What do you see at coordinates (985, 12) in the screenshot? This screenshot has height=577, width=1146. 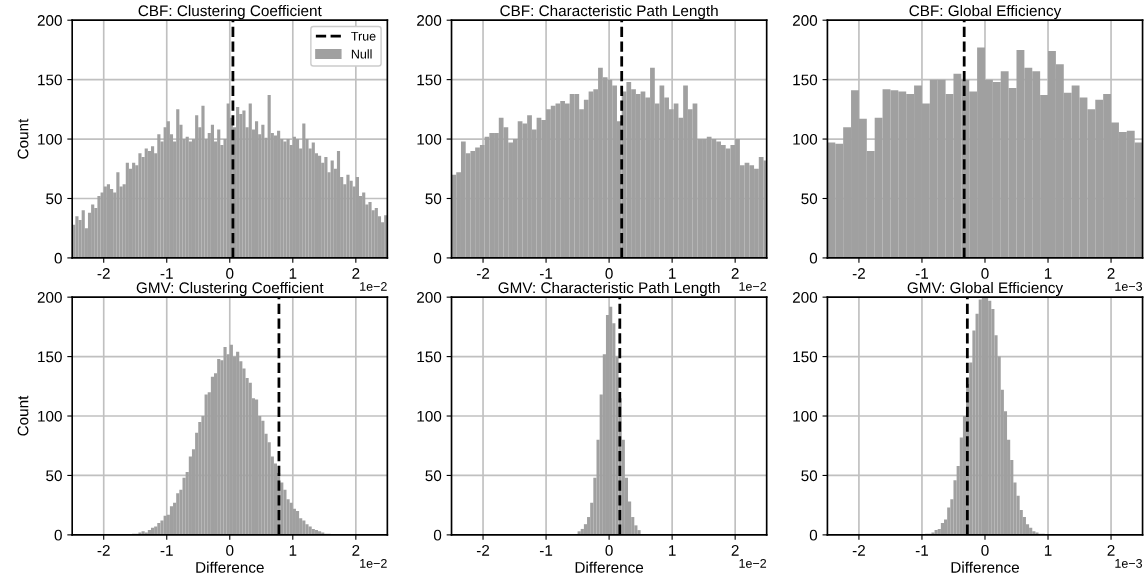 I see `chart-title: CBF: Global Efficiency` at bounding box center [985, 12].